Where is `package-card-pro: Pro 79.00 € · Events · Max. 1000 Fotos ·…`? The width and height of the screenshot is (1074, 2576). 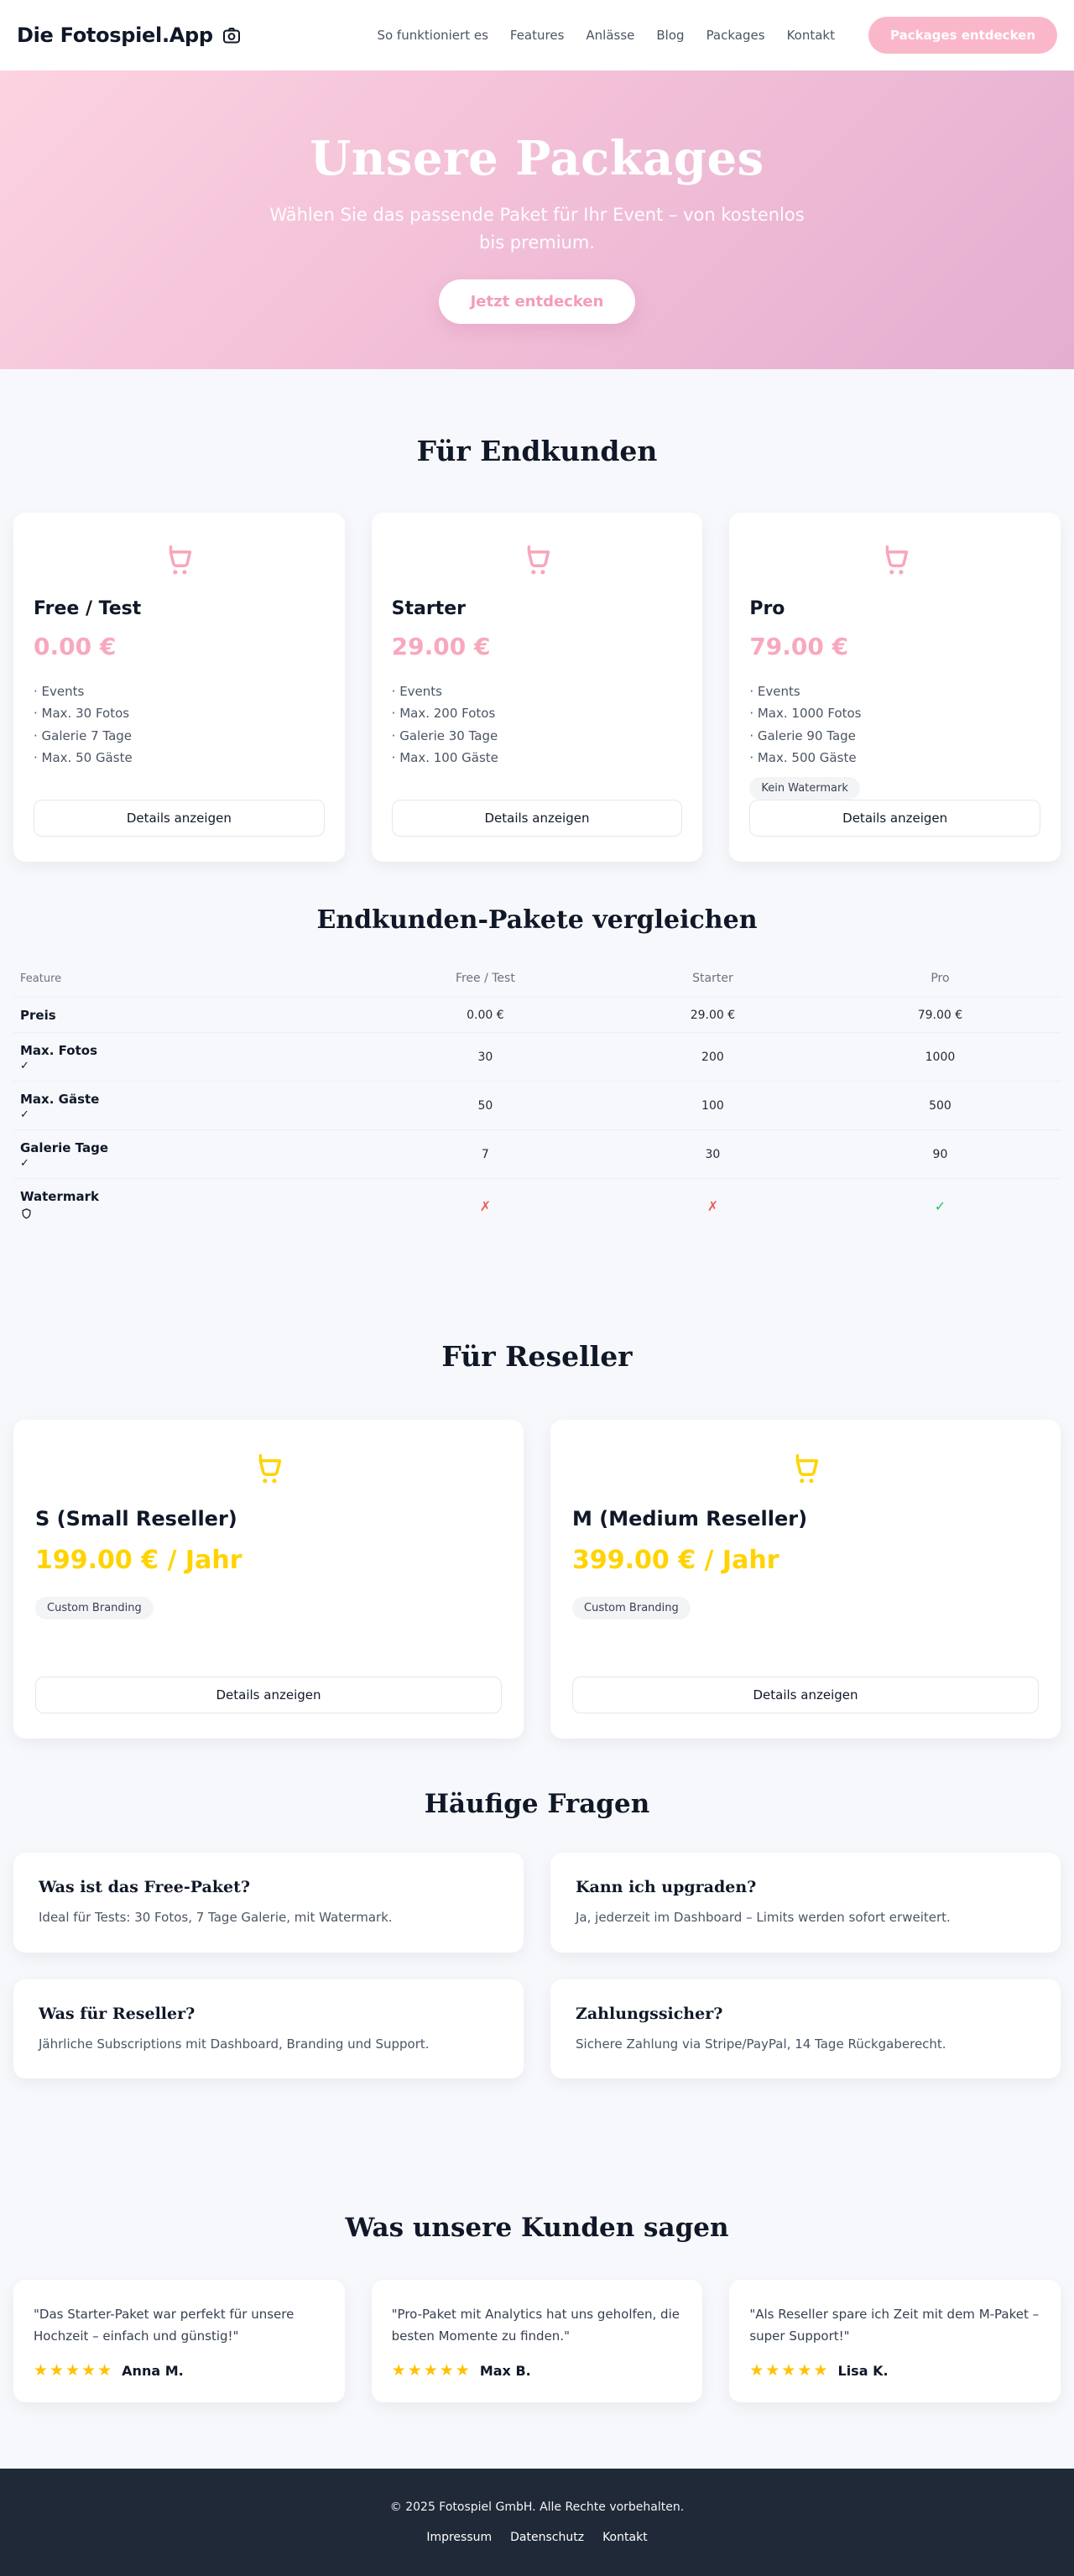
package-card-pro: Pro 79.00 € · Events · Max. 1000 Fotos ·… is located at coordinates (895, 687).